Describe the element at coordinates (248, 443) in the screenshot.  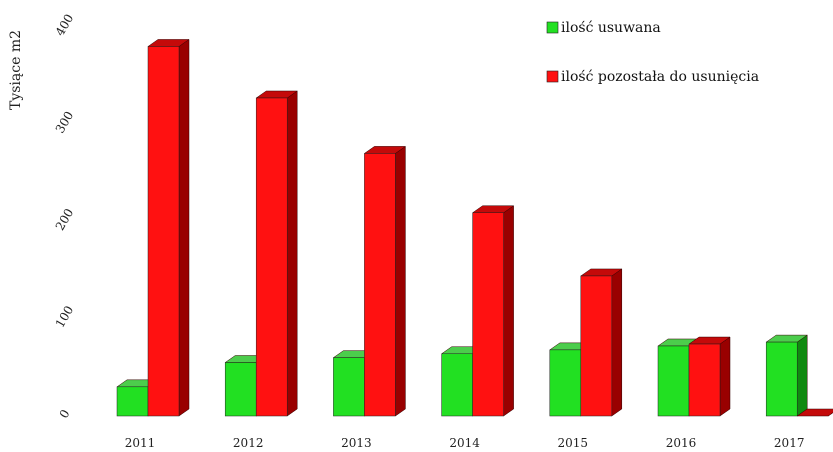
I see `x-tick-label-2012: 2012` at that location.